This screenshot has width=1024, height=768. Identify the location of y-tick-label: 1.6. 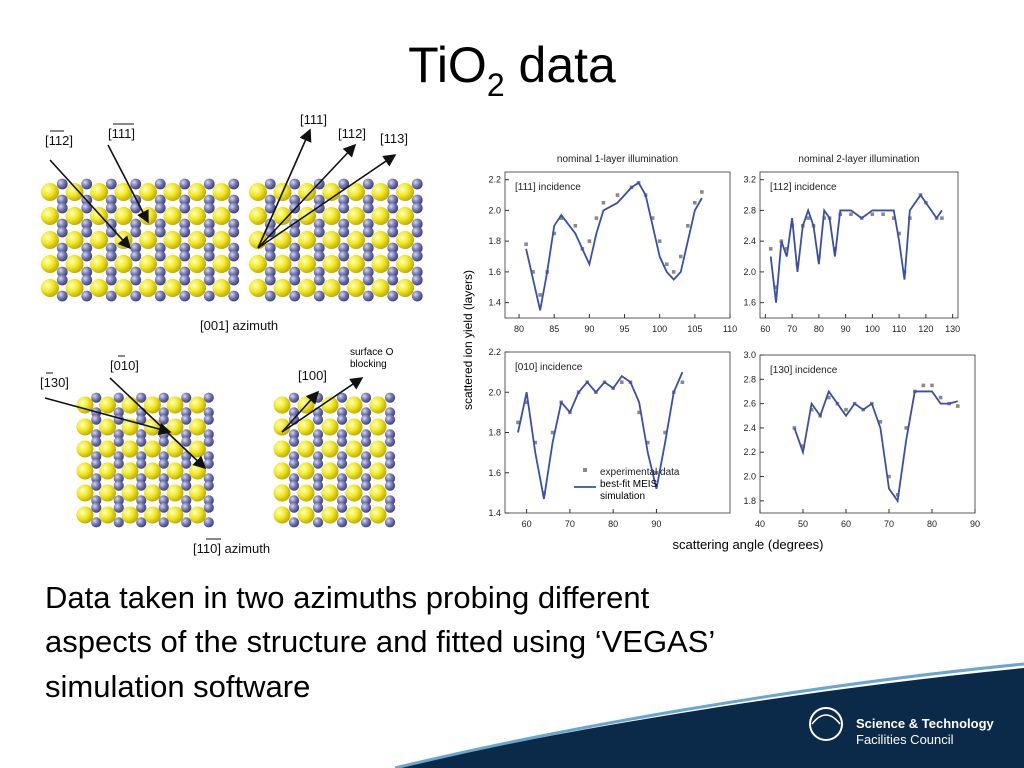
(494, 473).